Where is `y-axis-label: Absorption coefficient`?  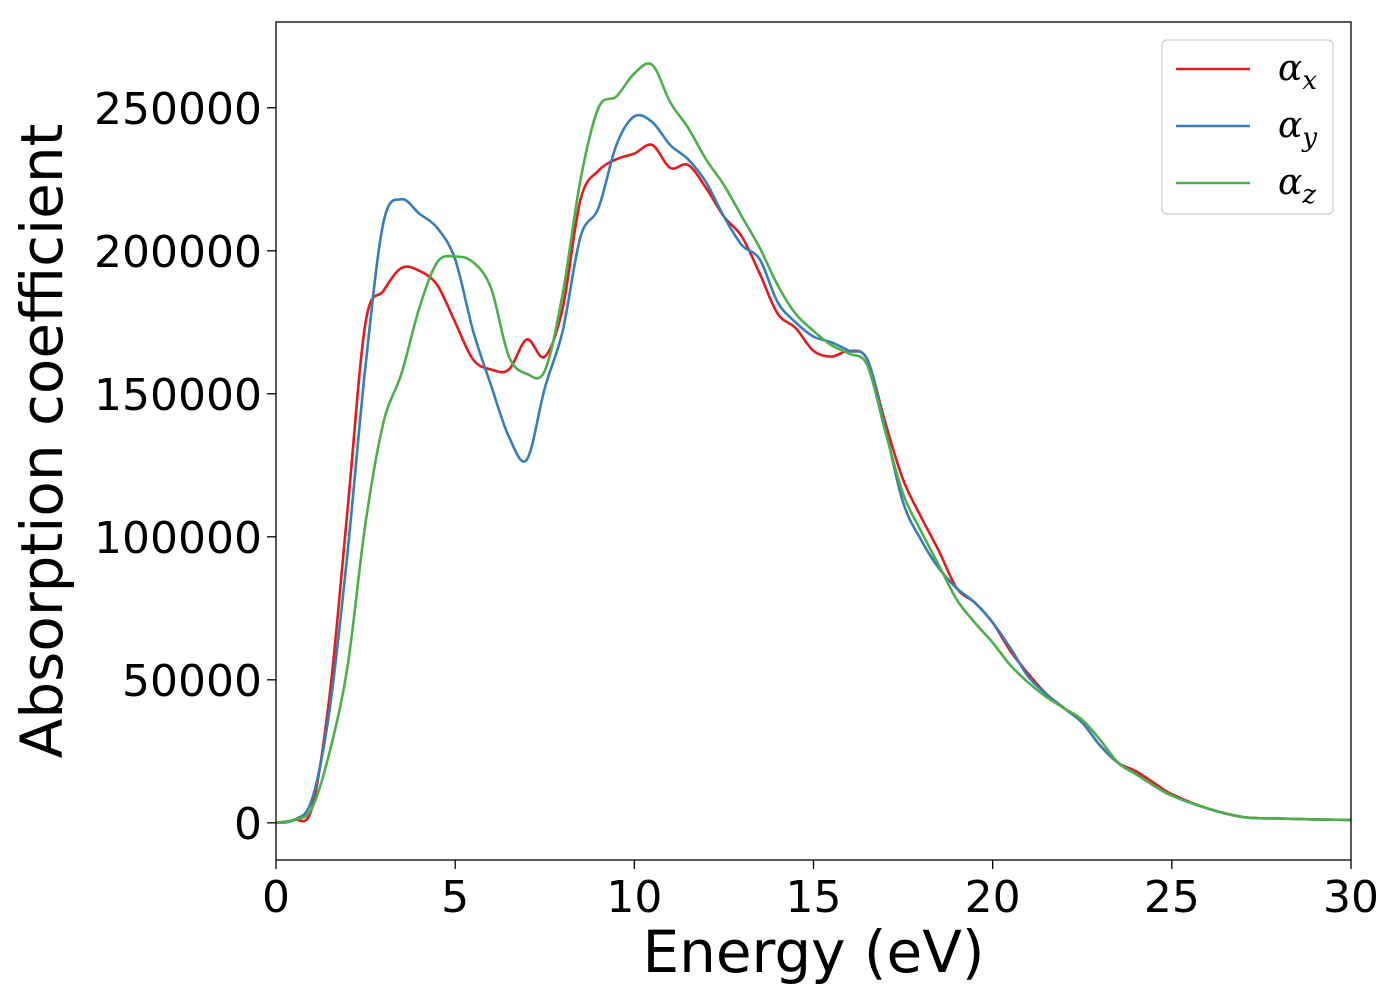
y-axis-label: Absorption coefficient is located at coordinates (42, 441).